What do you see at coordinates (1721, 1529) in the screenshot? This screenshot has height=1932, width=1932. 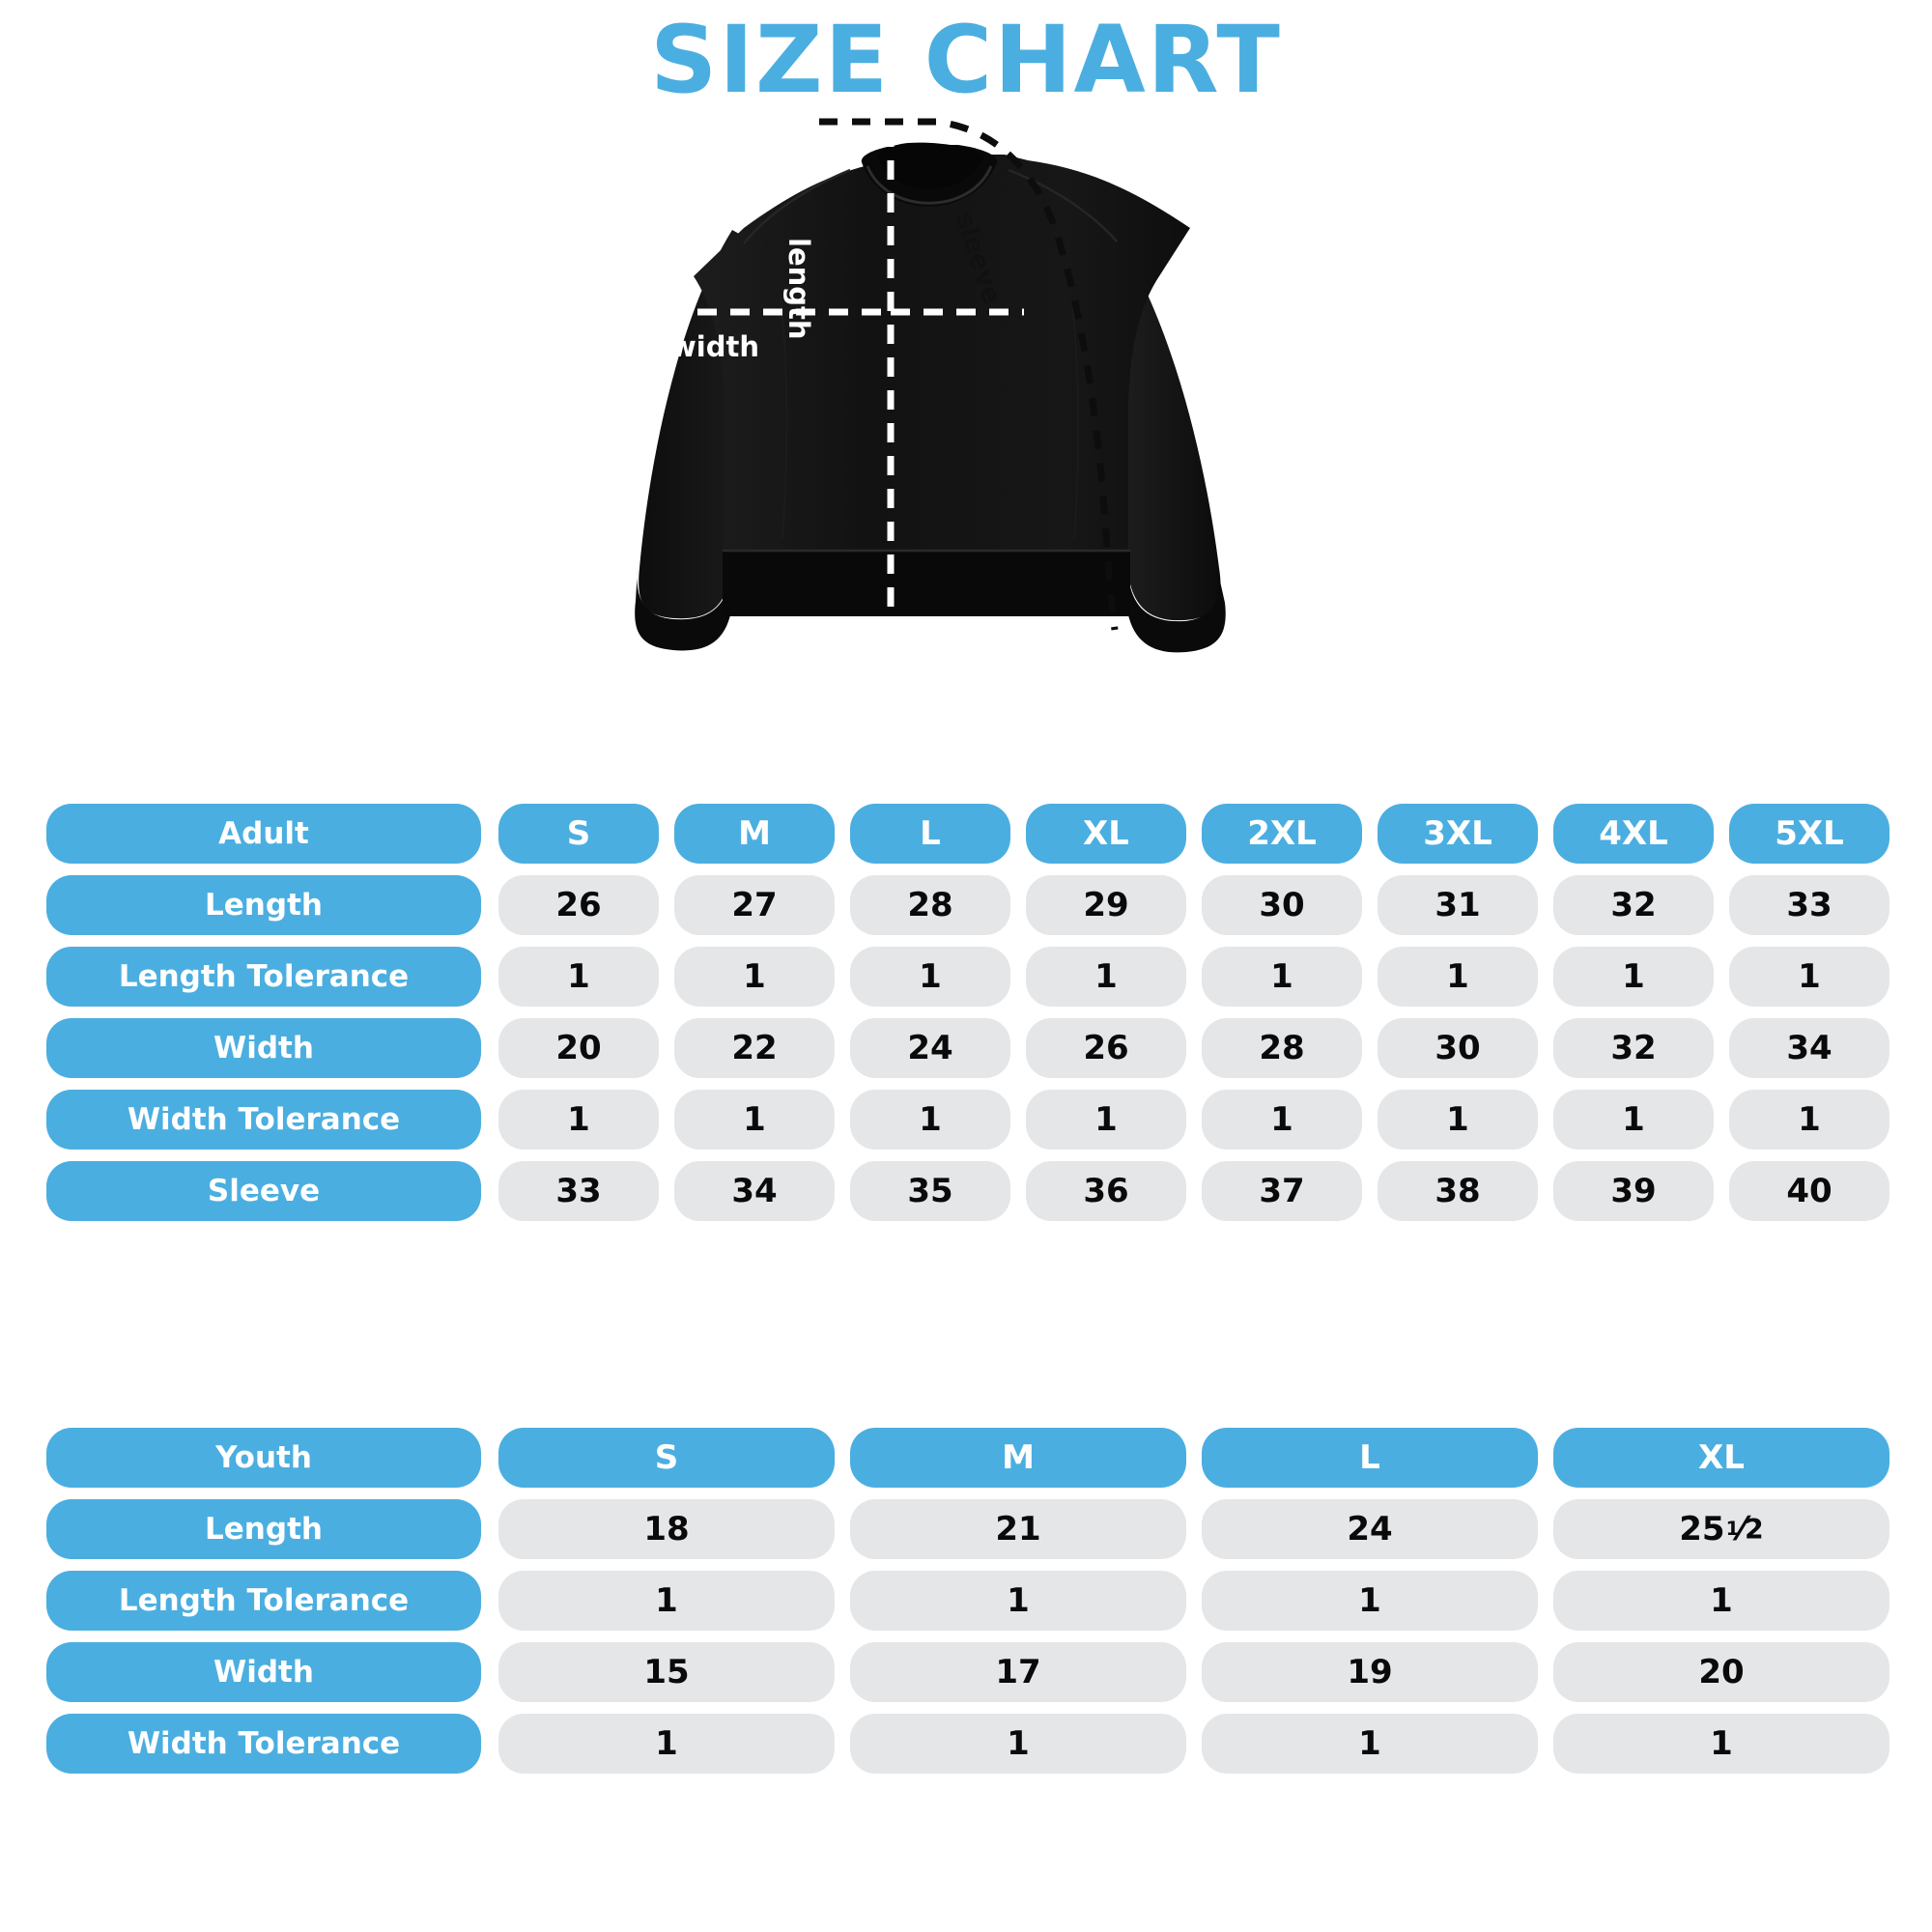 I see `data-cell: 25 1 ⁄ 2` at bounding box center [1721, 1529].